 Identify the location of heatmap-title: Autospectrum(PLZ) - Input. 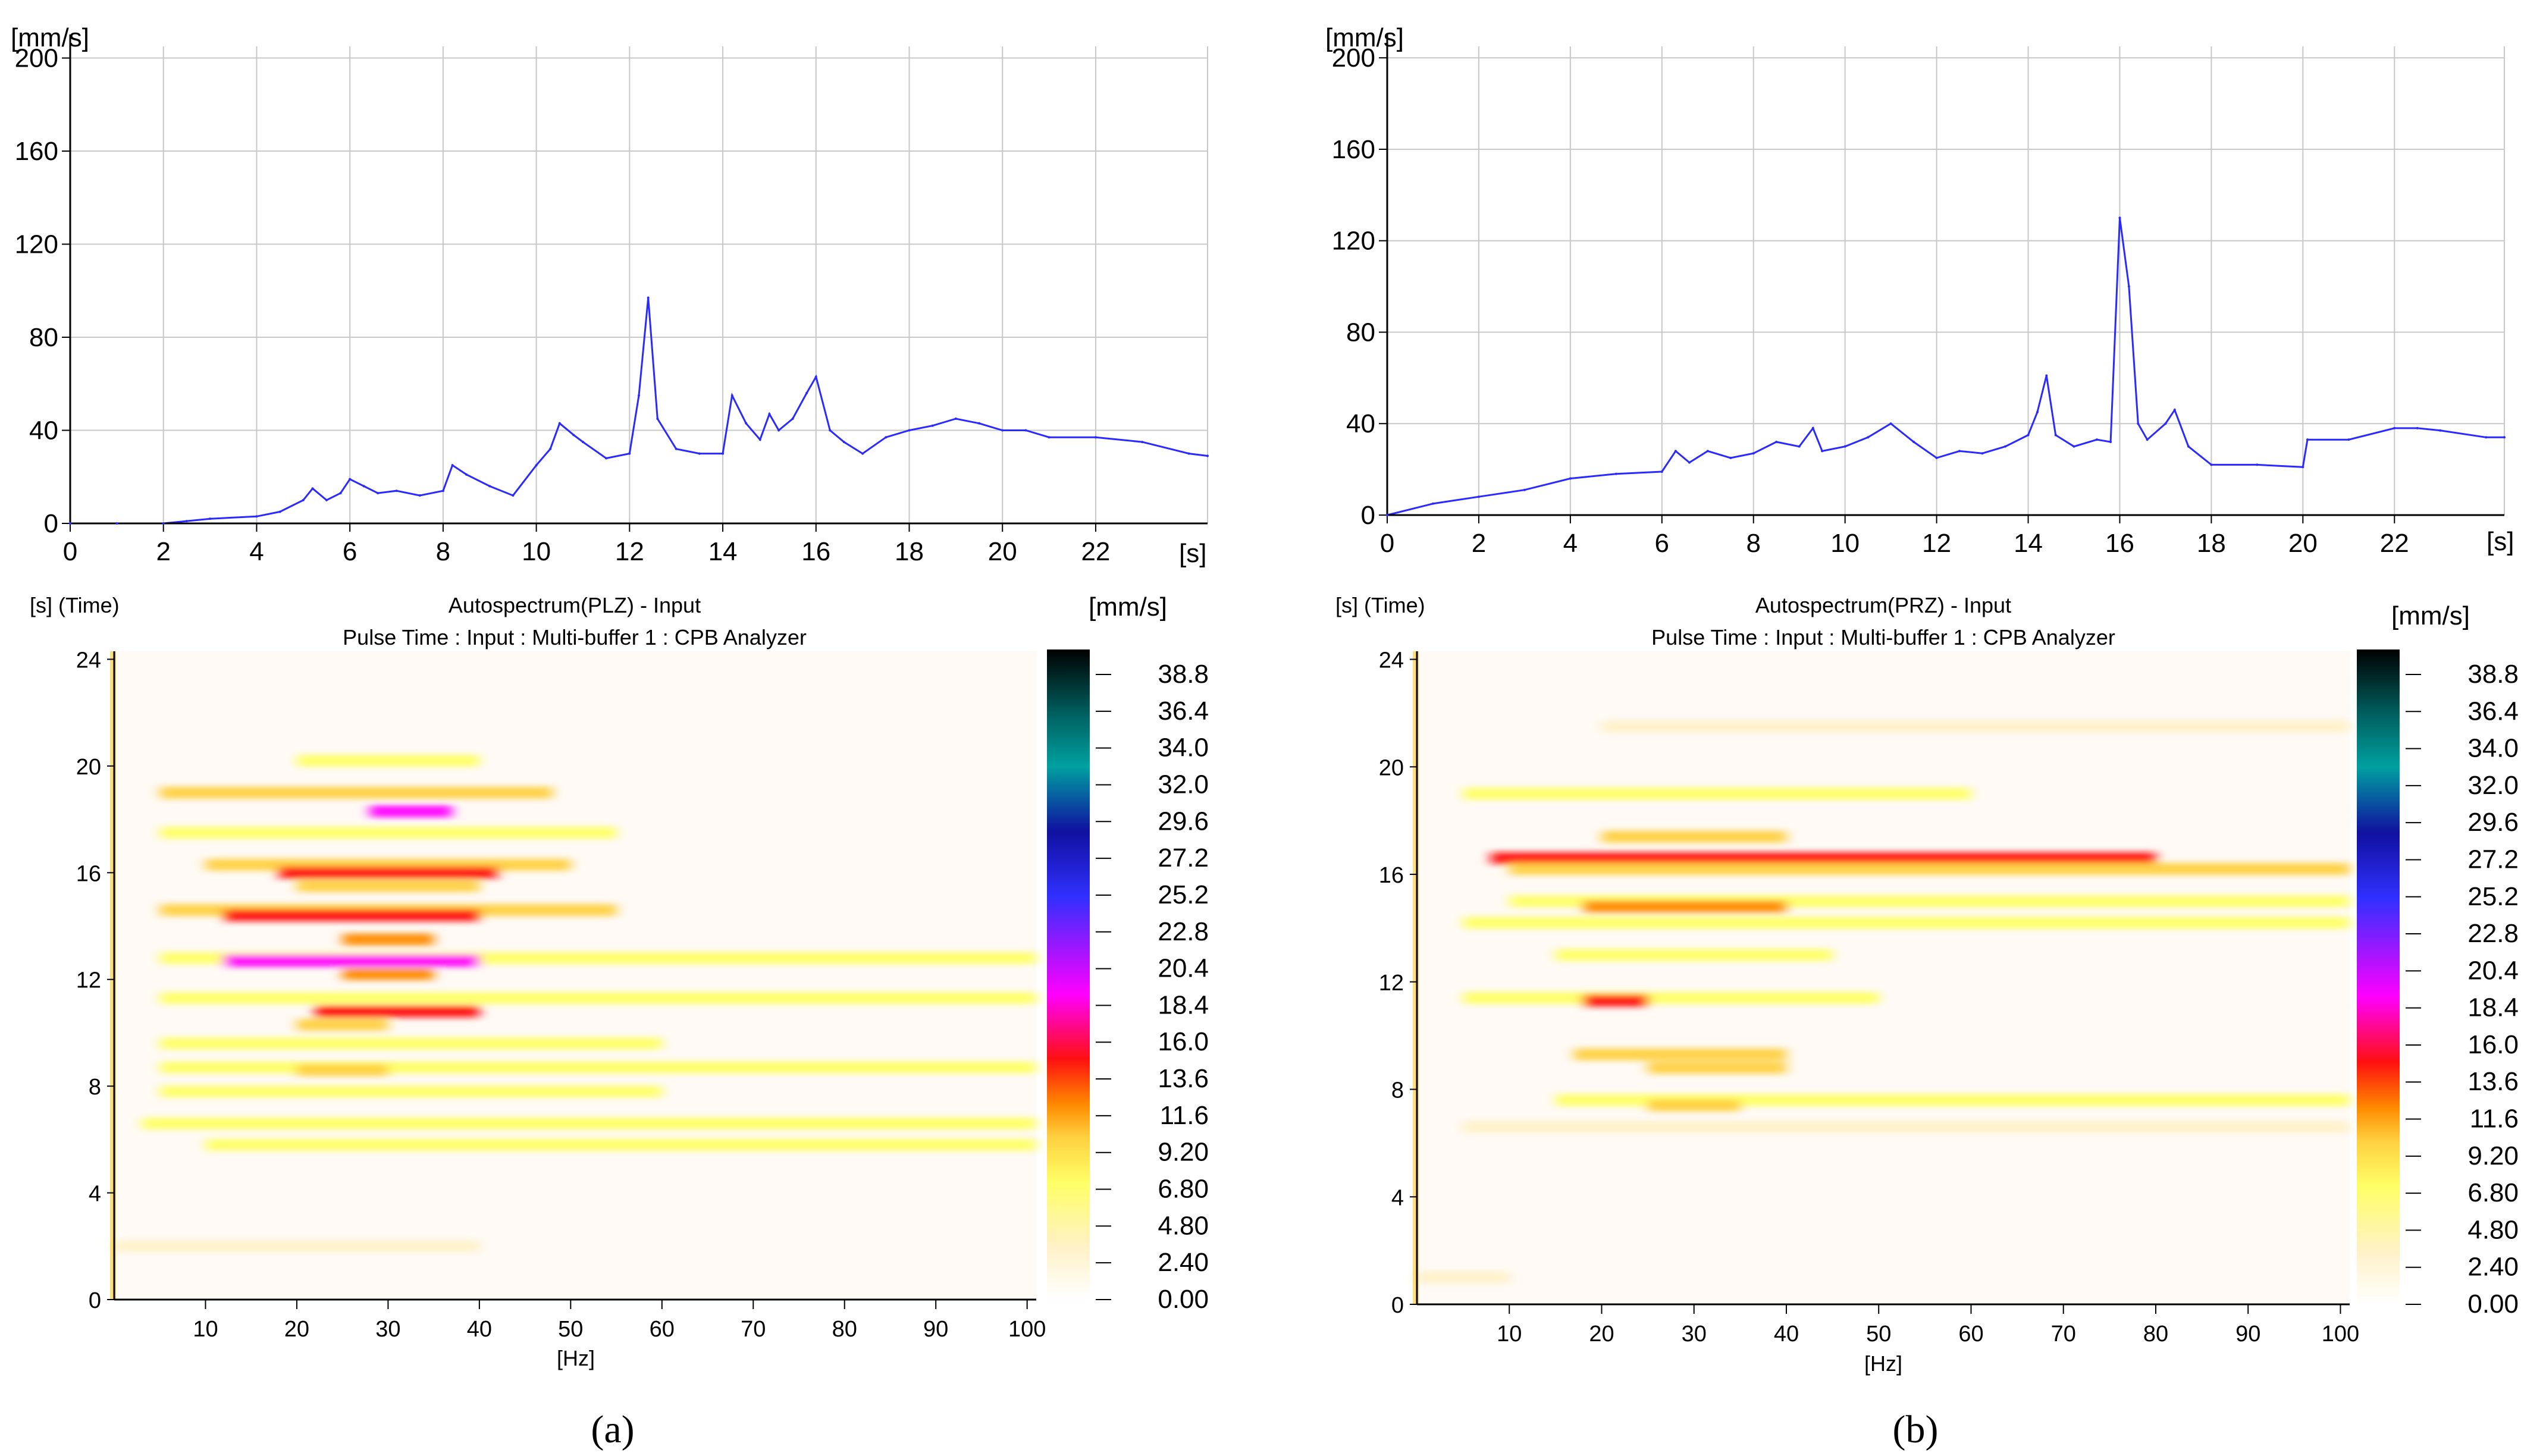
(575, 605).